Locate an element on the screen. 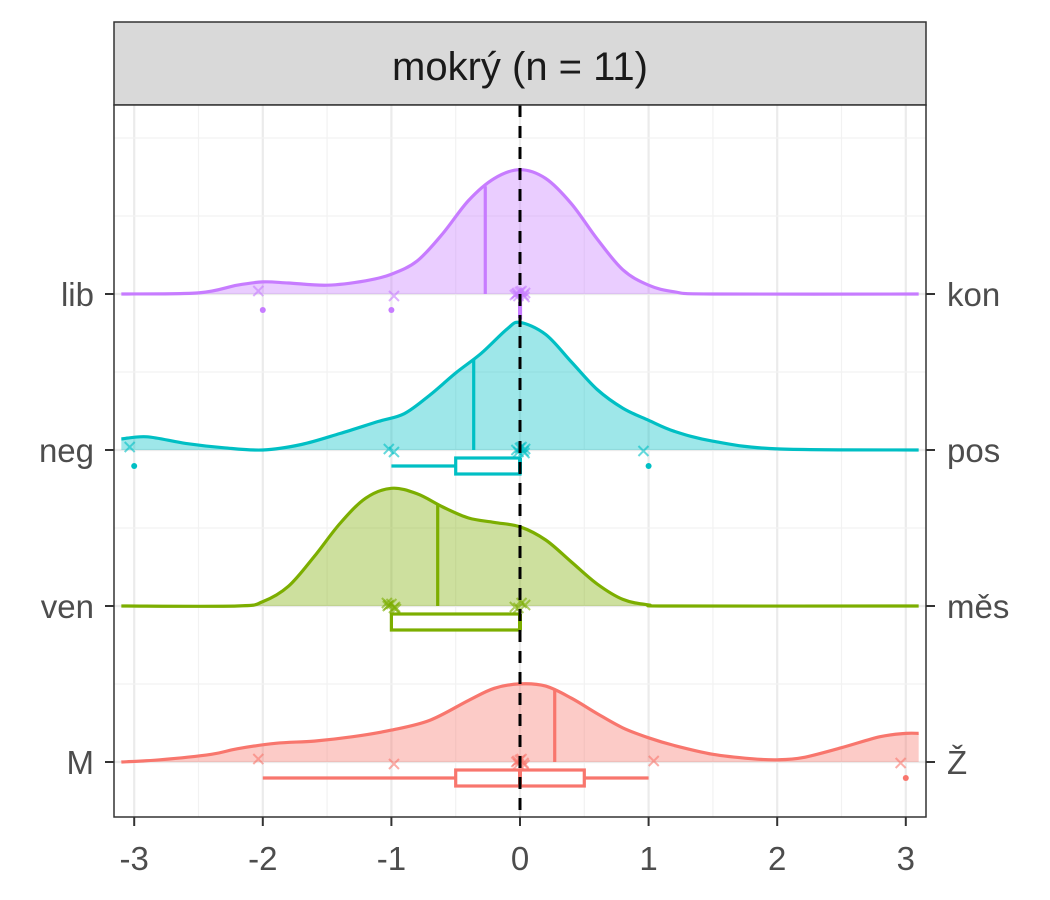  y-label-left: lib is located at coordinates (77, 294).